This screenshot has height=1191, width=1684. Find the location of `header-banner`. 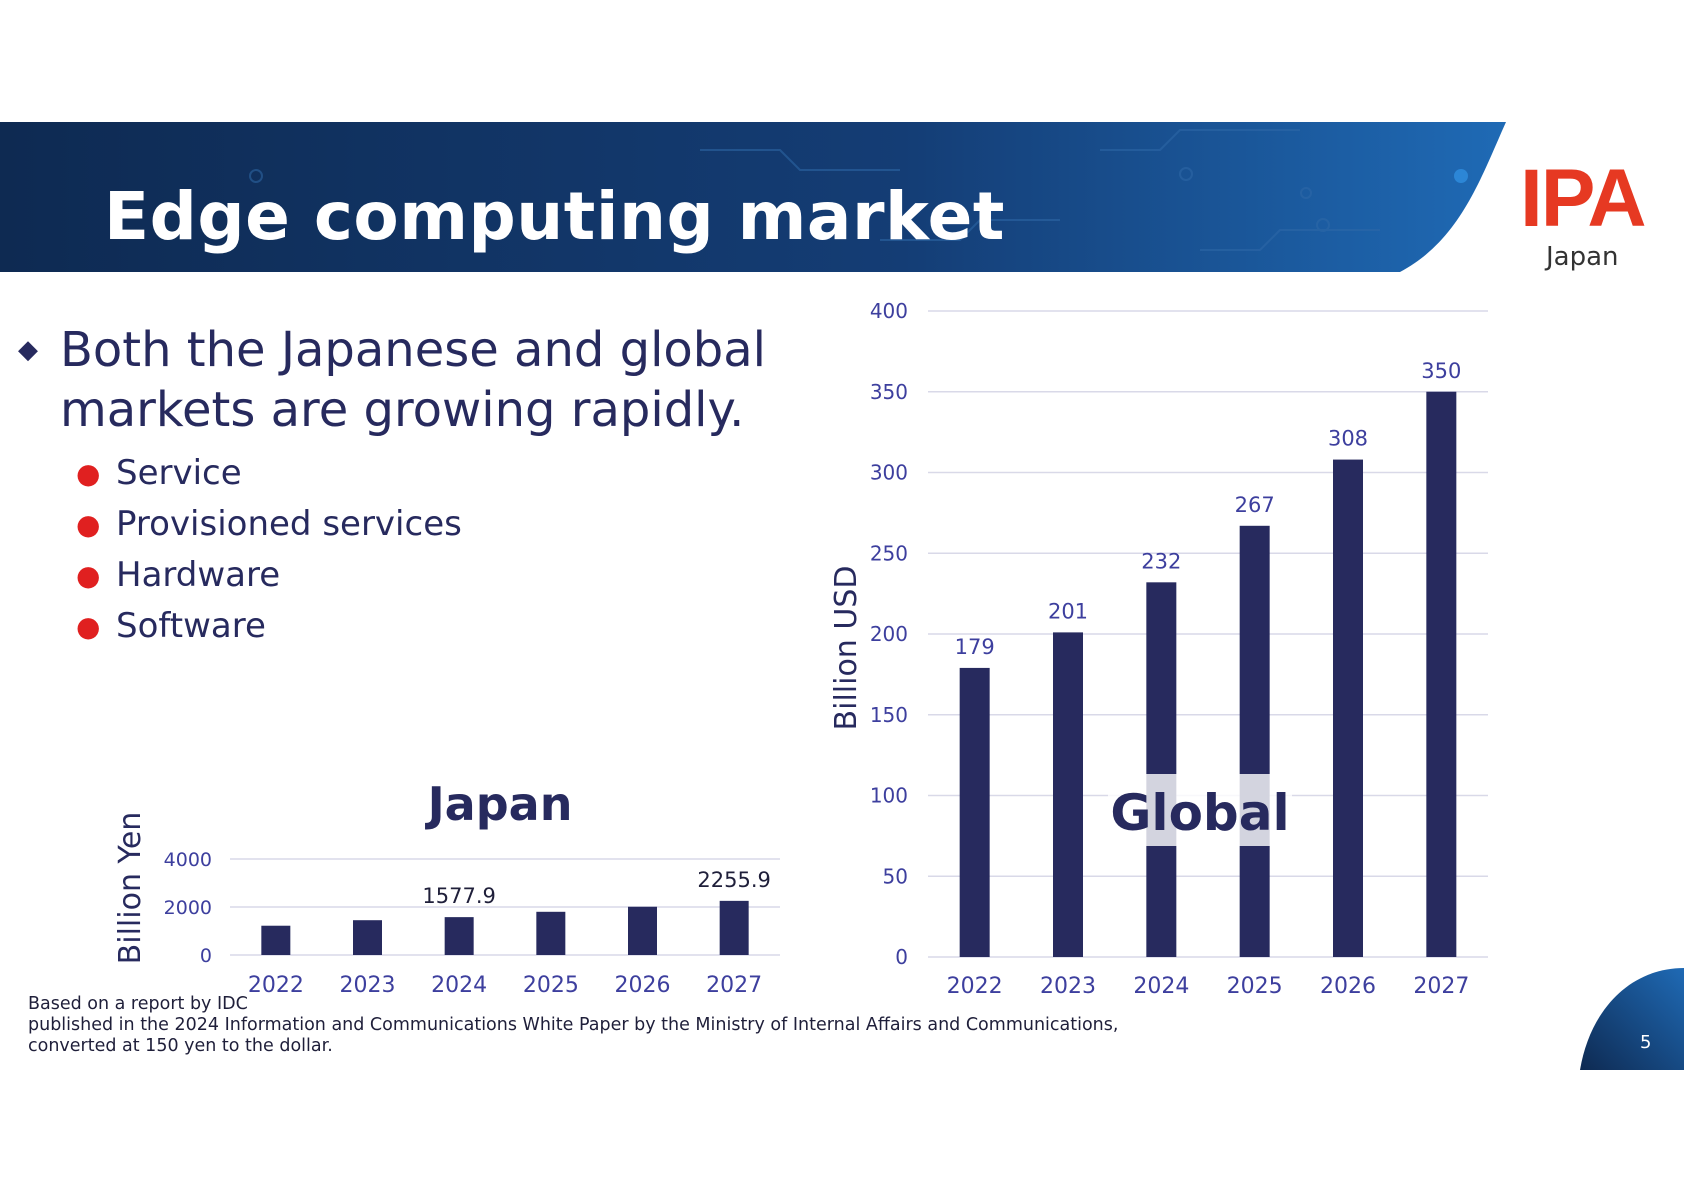

header-banner is located at coordinates (753, 197).